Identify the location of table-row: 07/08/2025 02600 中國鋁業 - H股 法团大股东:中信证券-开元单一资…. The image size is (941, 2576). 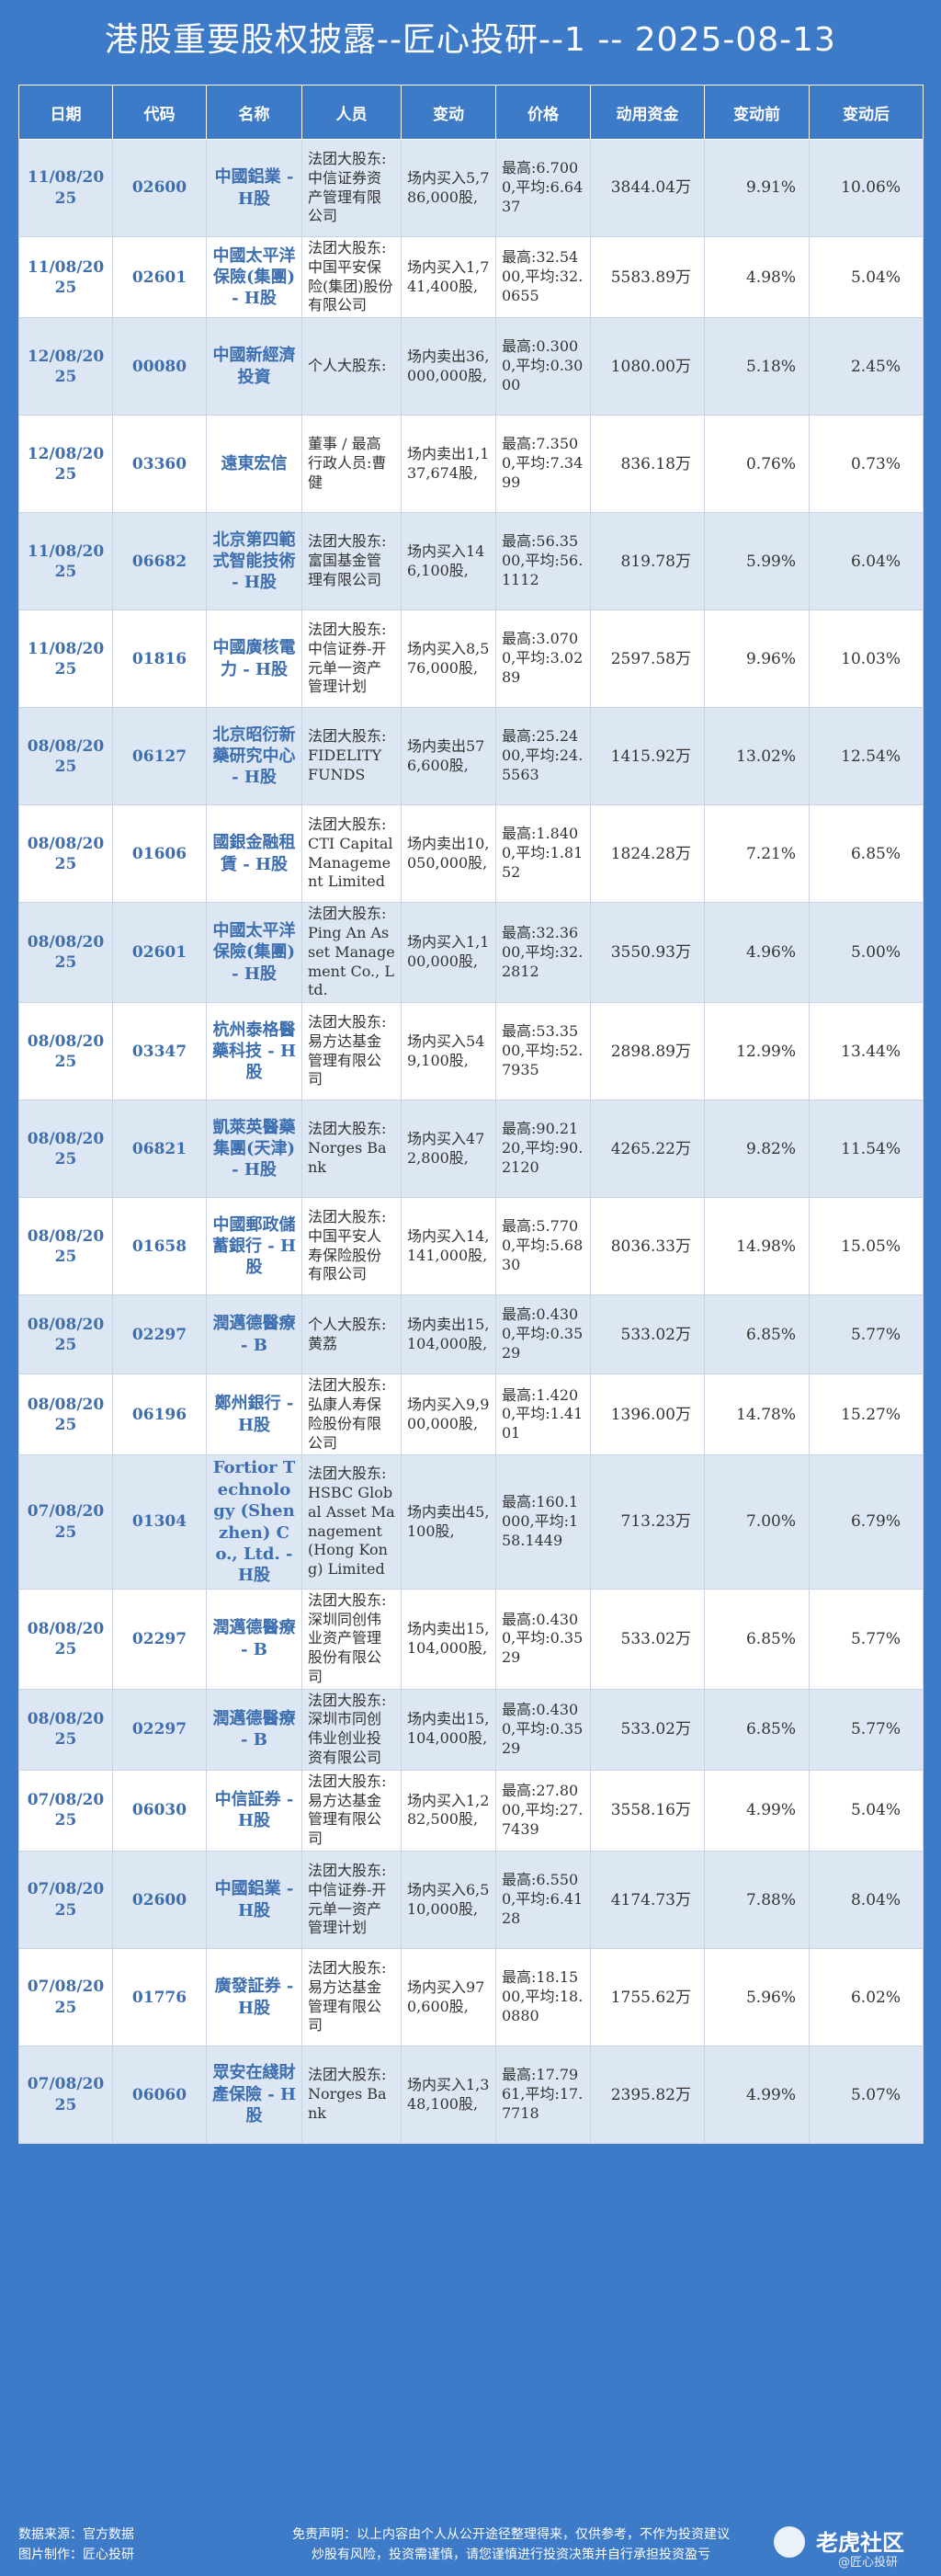
(471, 1900).